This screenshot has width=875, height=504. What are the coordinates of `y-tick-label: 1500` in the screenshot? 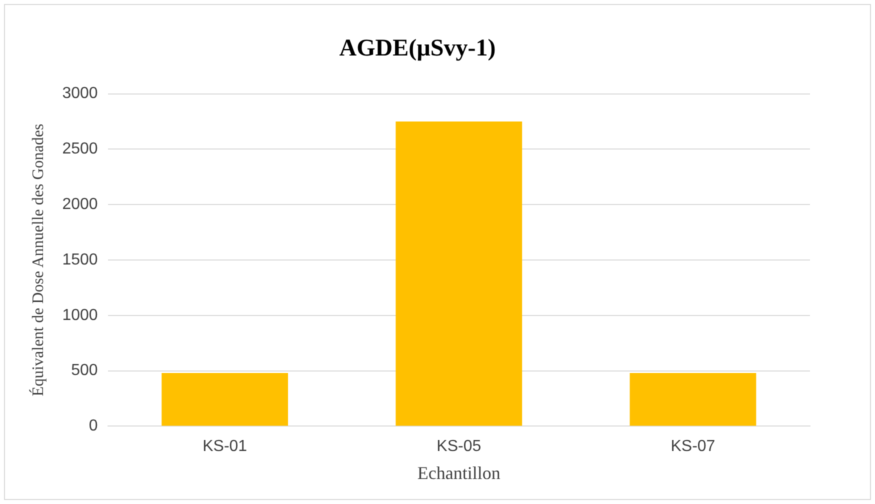 It's located at (80, 259).